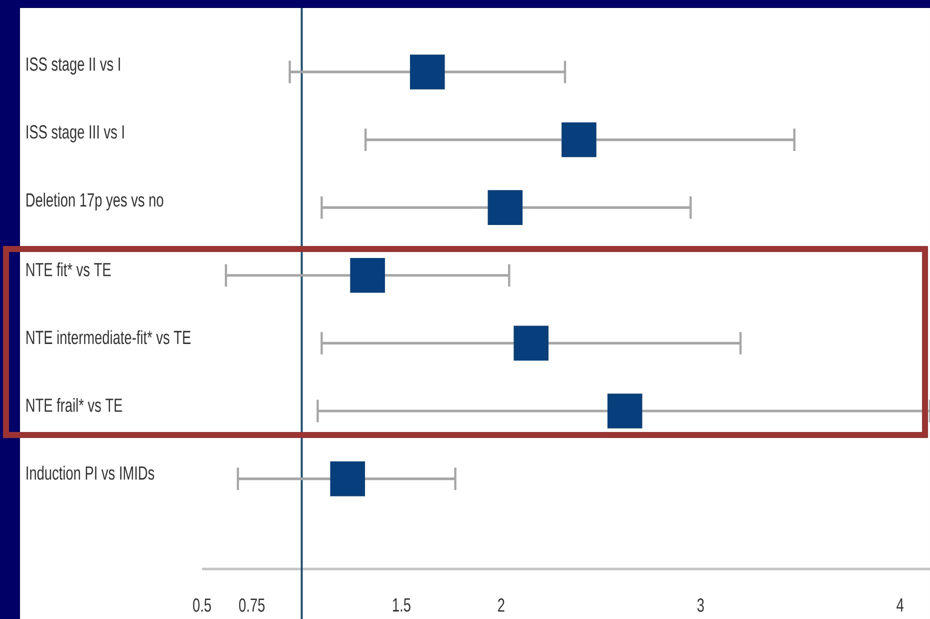  I want to click on y-tick-label: NTE intermediate-fit* vs TE, so click(108, 337).